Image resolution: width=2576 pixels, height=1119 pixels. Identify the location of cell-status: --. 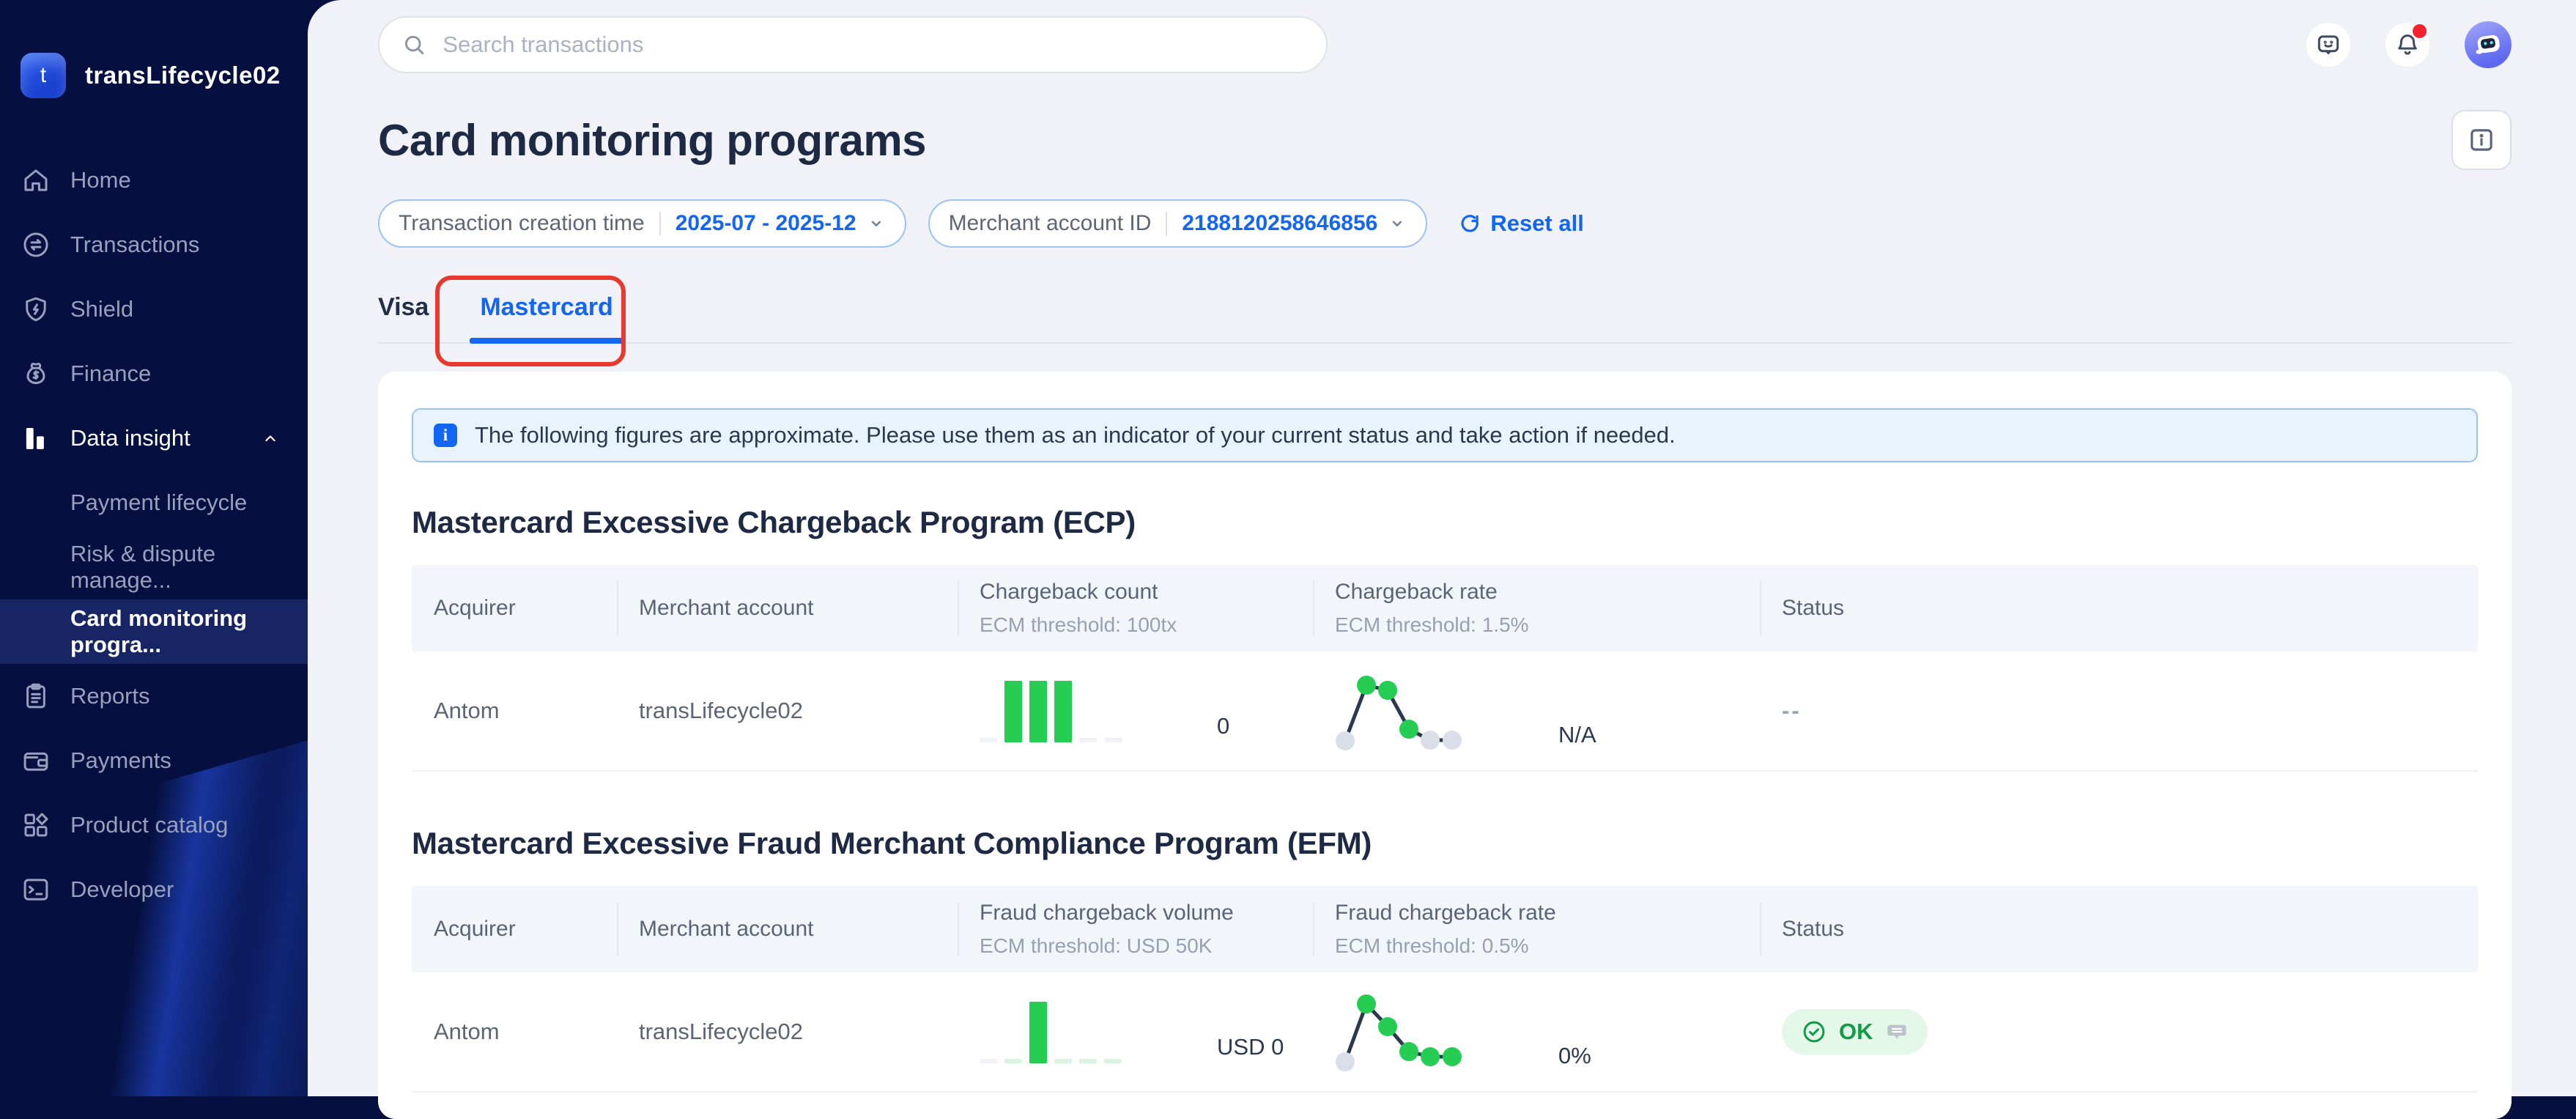
(2119, 711).